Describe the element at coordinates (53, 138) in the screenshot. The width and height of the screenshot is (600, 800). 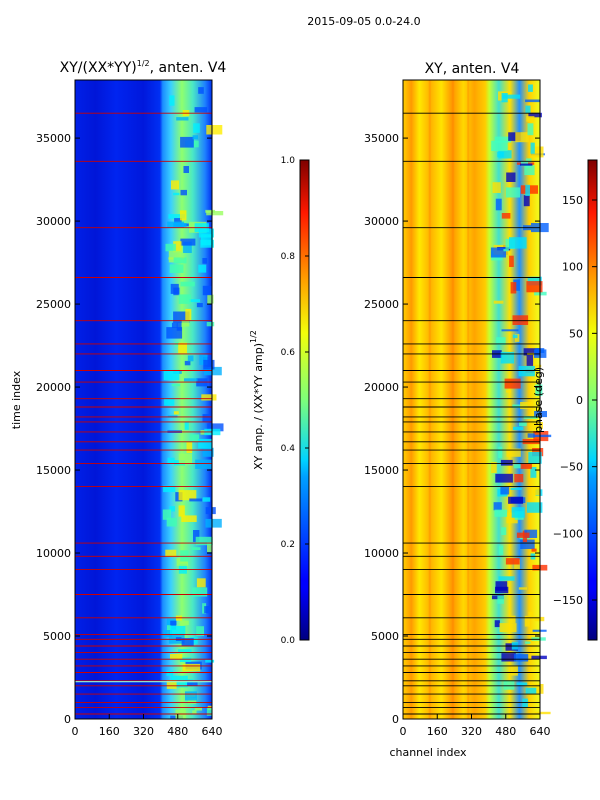
I see `left-y-tick-label: 35000` at that location.